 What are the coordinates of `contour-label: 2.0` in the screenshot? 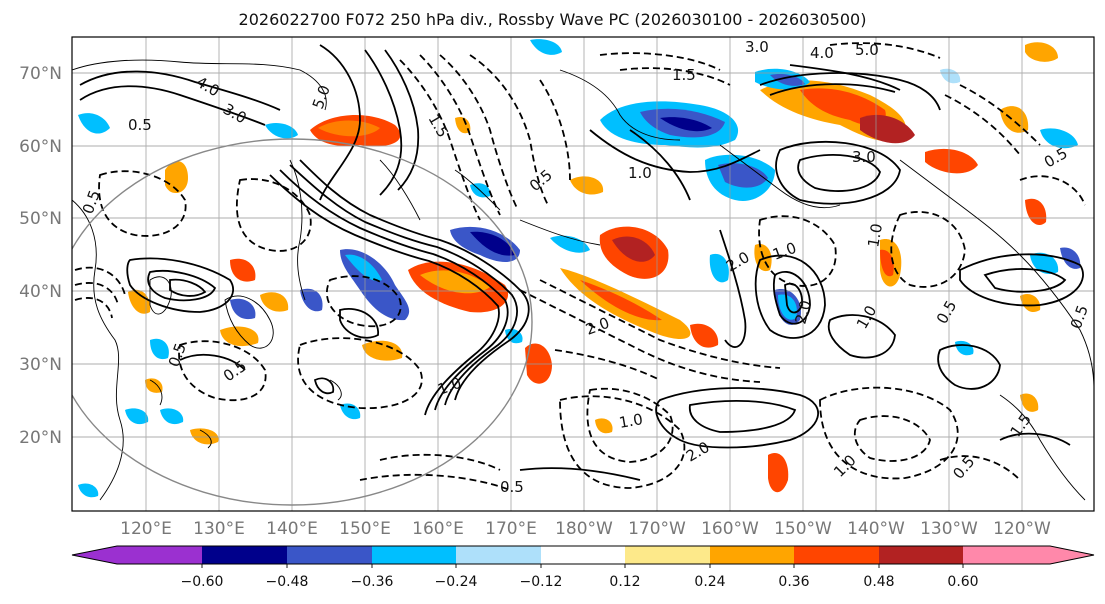 It's located at (803, 312).